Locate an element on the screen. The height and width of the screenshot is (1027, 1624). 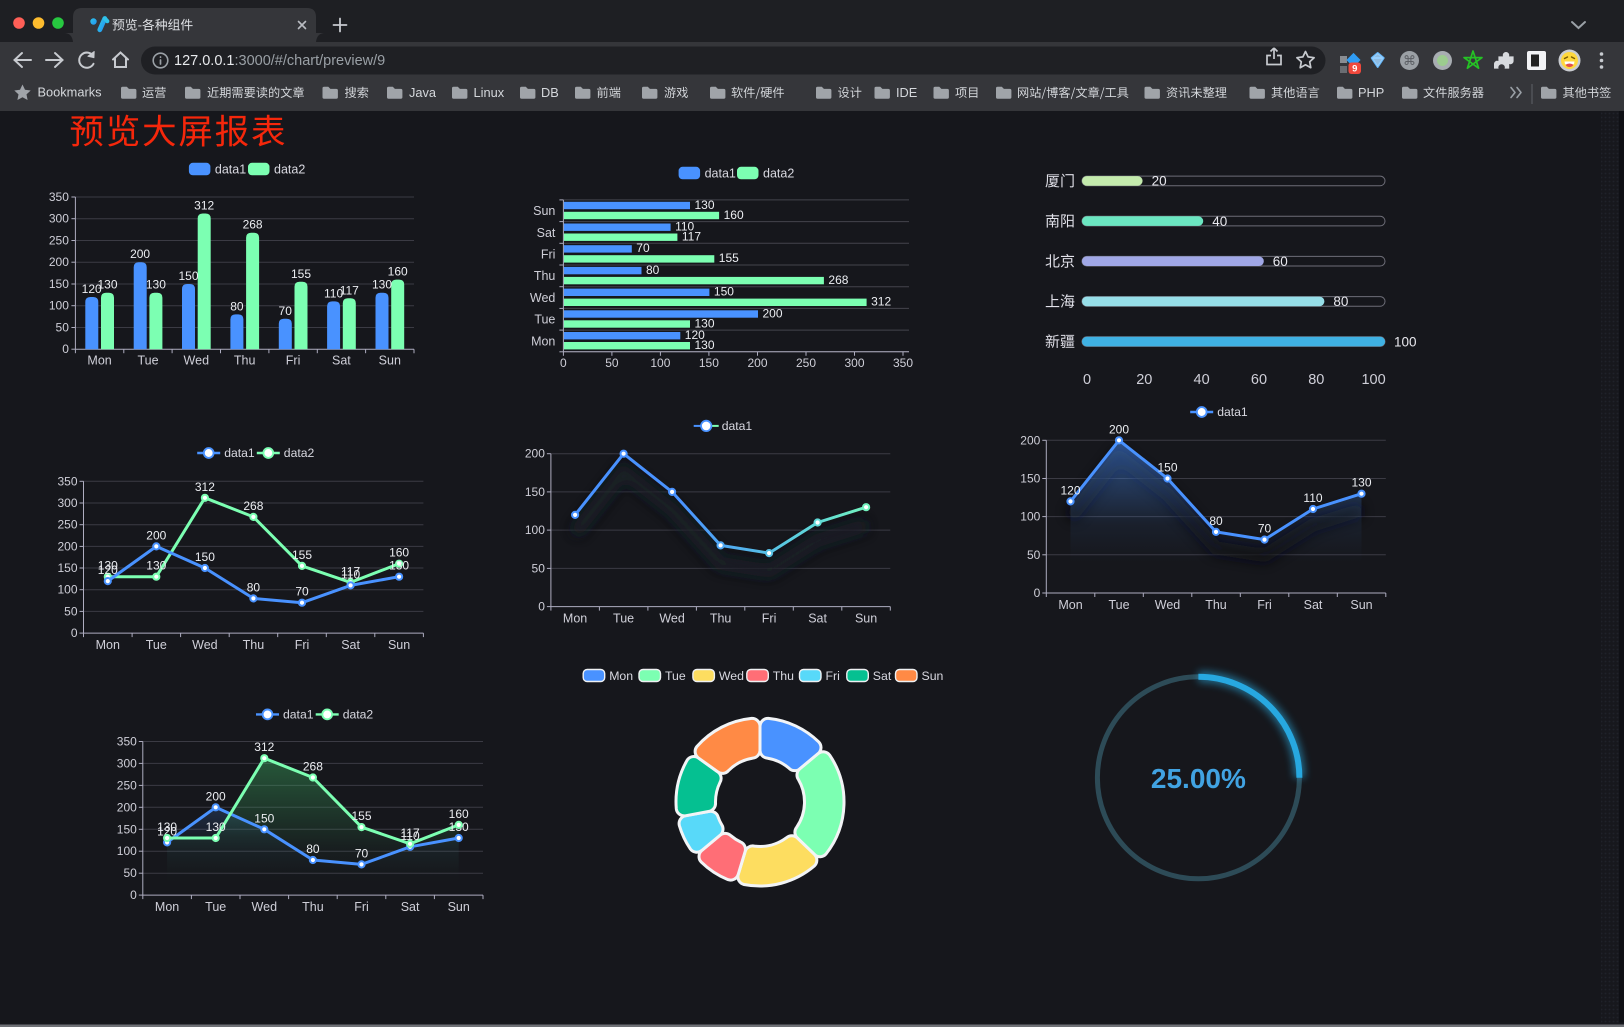
svg-text: 117 is located at coordinates (691, 237).